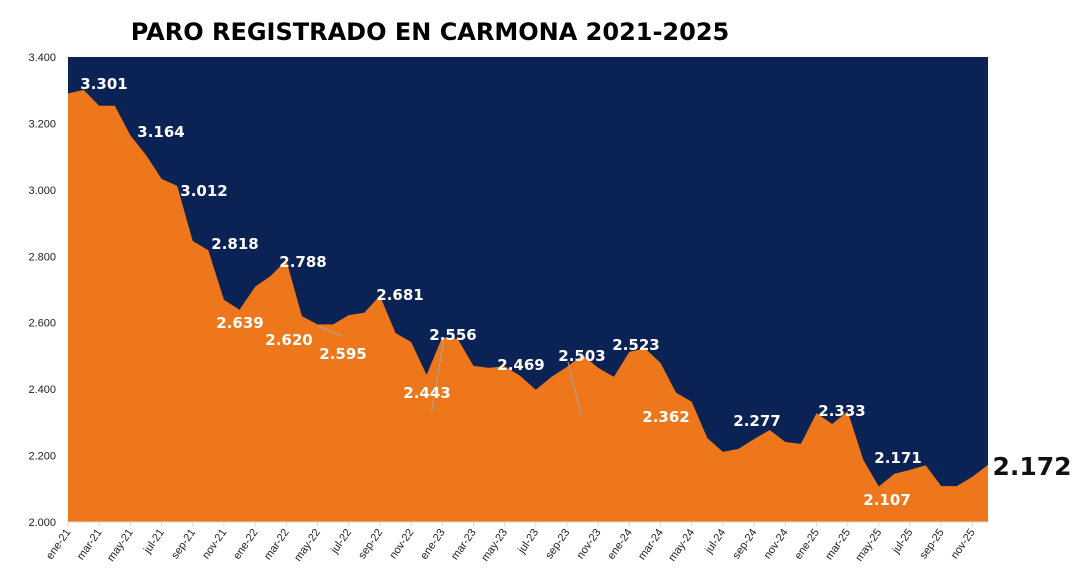 The width and height of the screenshot is (1074, 576). Describe the element at coordinates (464, 544) in the screenshot. I see `x-tick-label: mar-23` at that location.